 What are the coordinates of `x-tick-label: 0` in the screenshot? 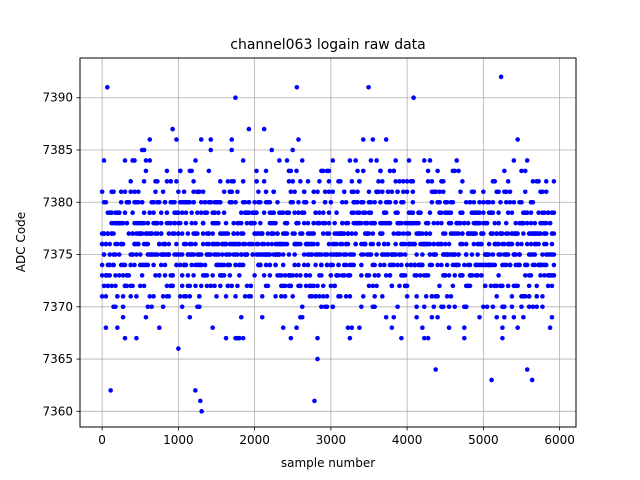 It's located at (102, 440).